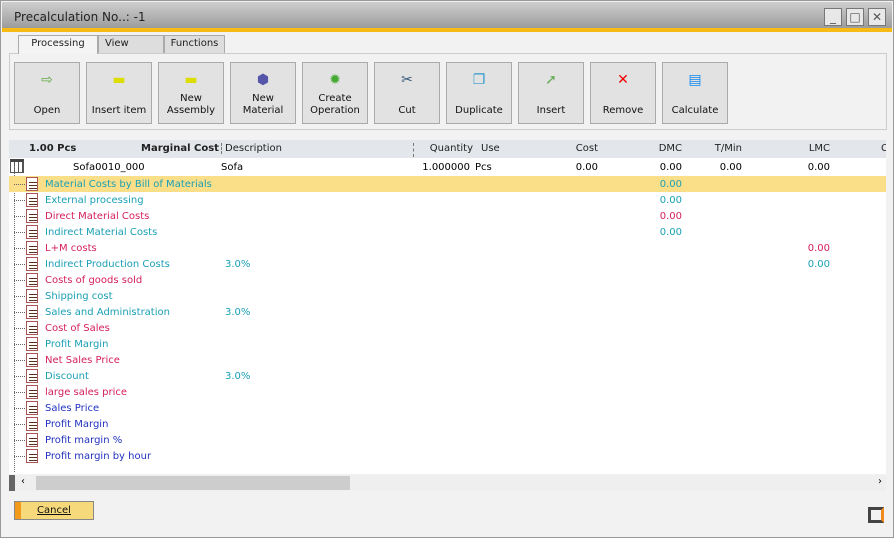  What do you see at coordinates (180, 148) in the screenshot?
I see `header-marginal-cost: Marginal Cost` at bounding box center [180, 148].